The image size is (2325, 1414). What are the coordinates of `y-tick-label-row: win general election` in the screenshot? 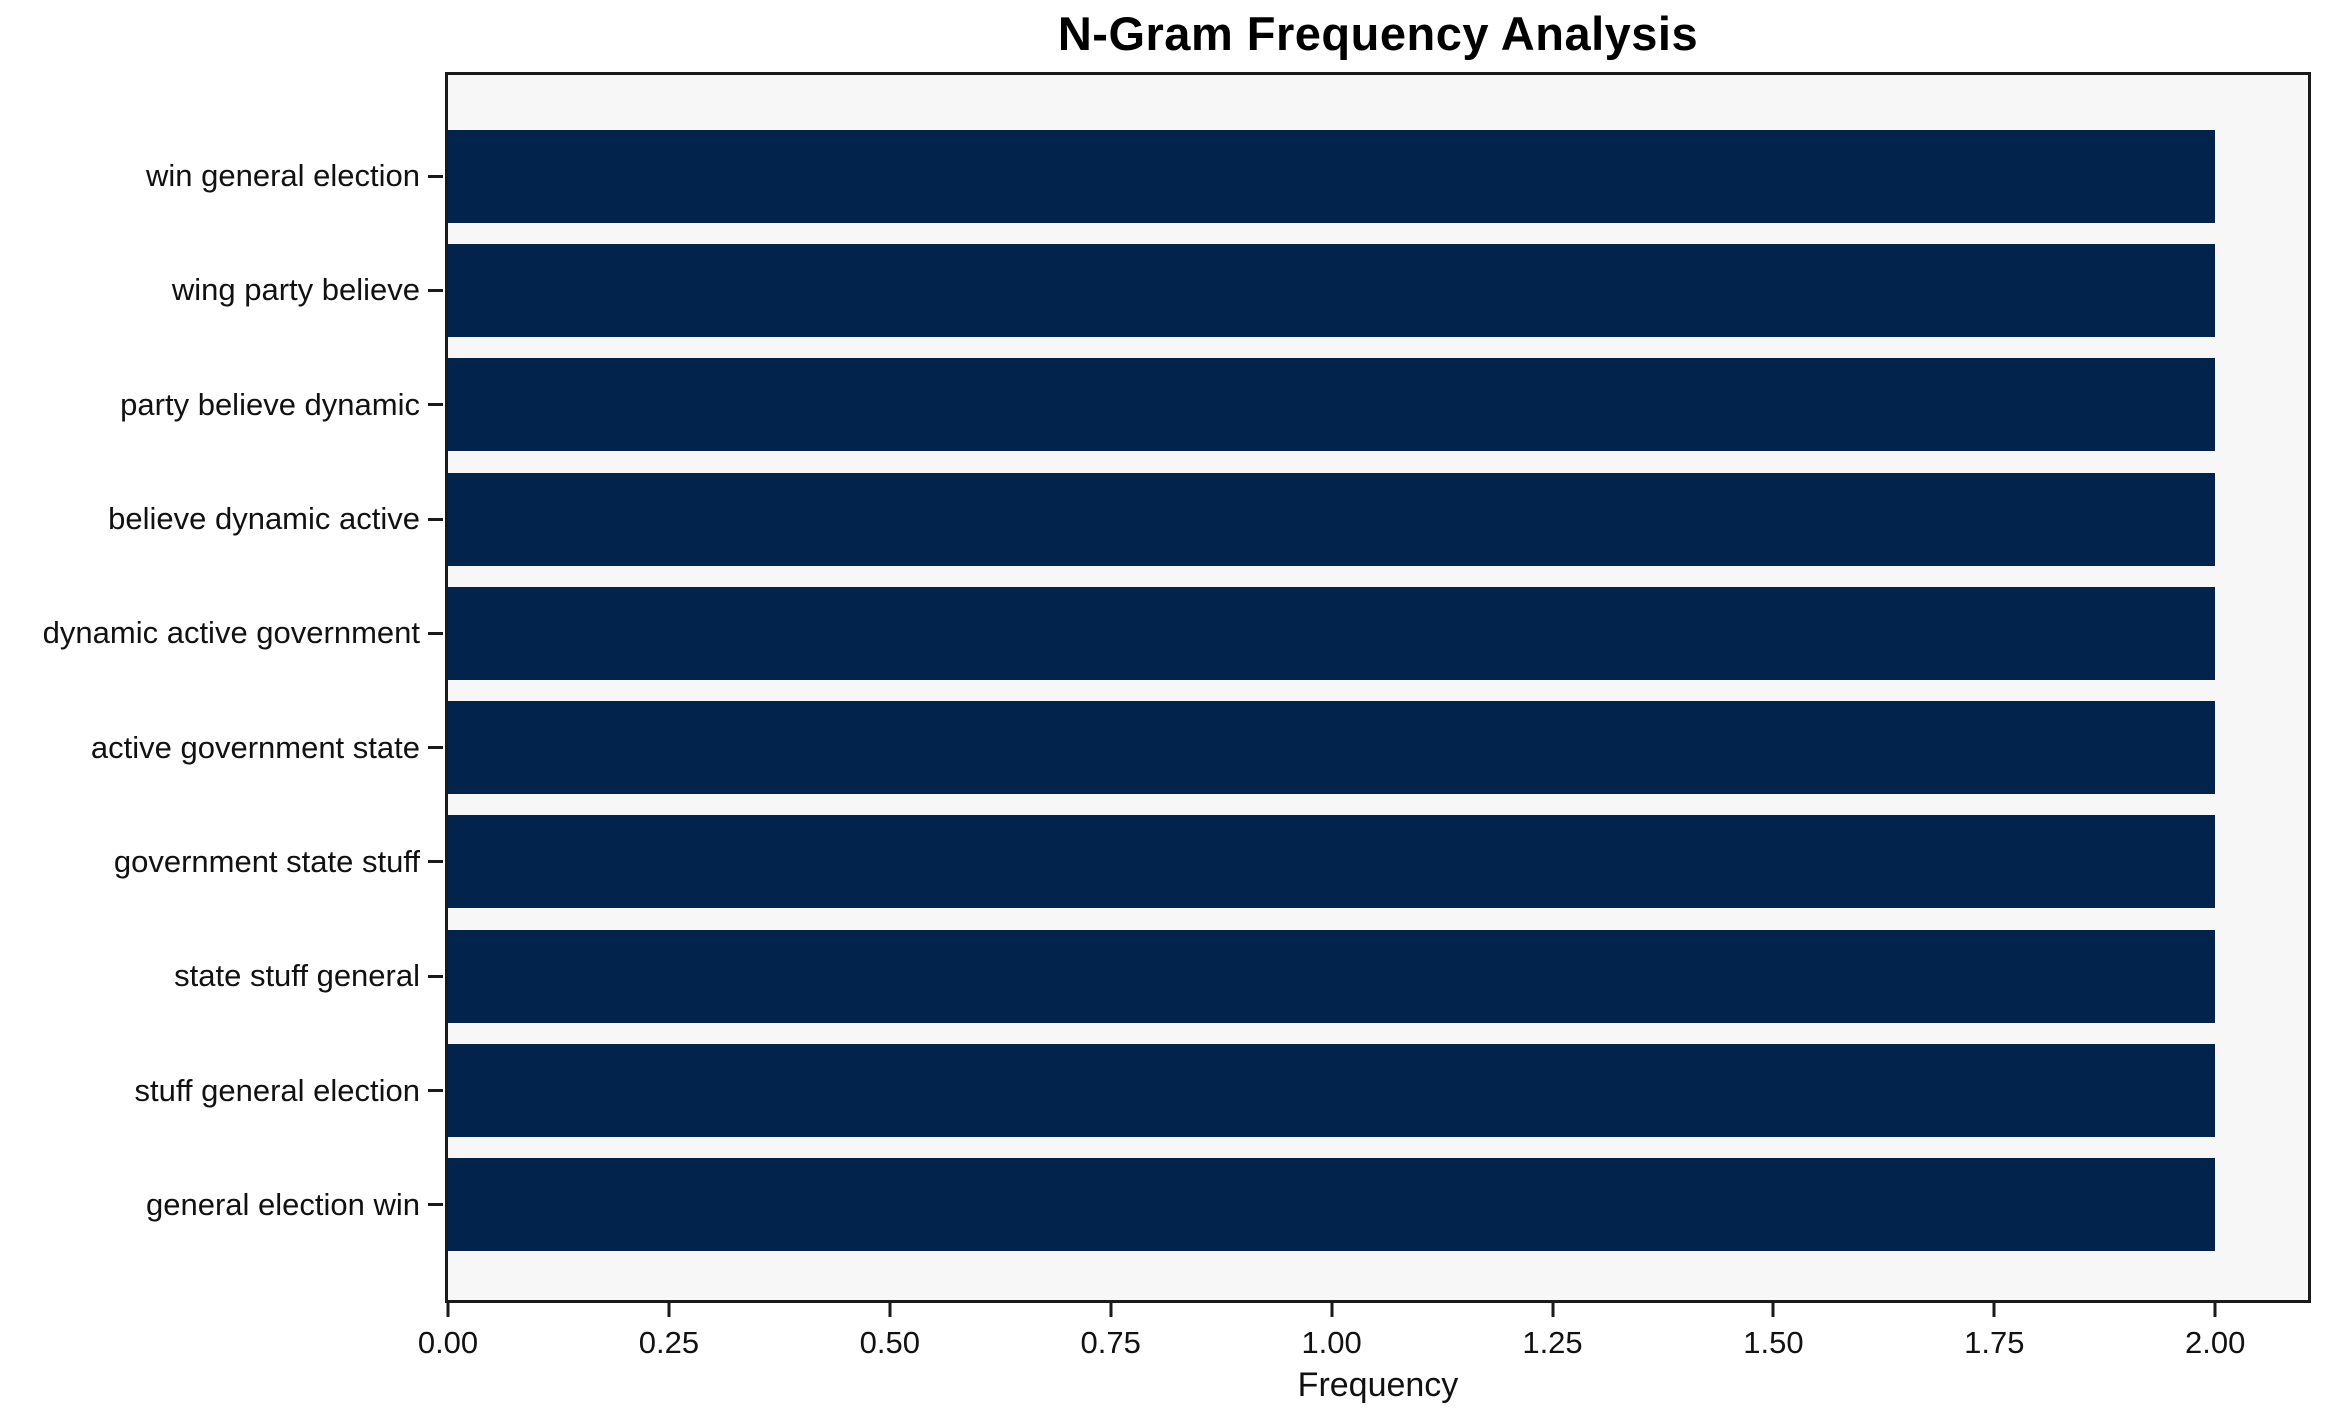 It's located at (210, 176).